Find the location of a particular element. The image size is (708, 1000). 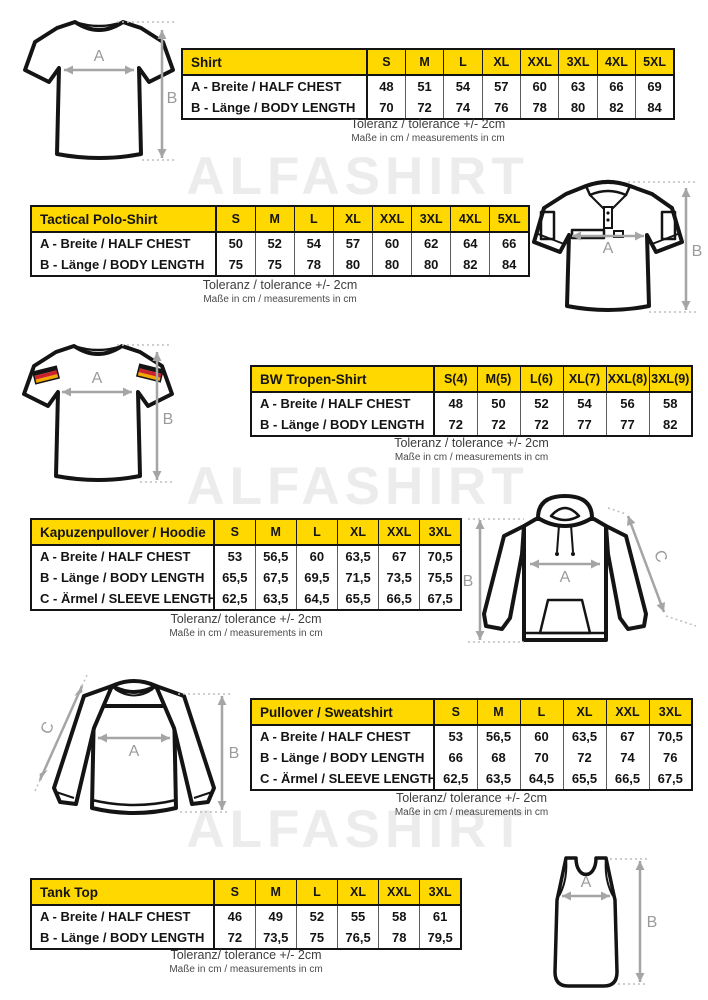

size-header-cell: S(4) is located at coordinates (455, 379).